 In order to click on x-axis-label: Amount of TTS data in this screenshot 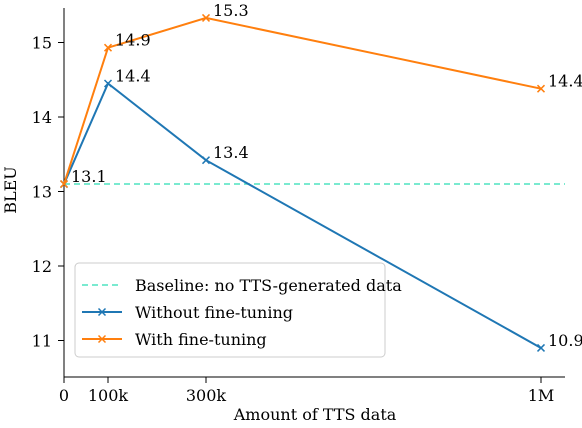, I will do `click(315, 414)`.